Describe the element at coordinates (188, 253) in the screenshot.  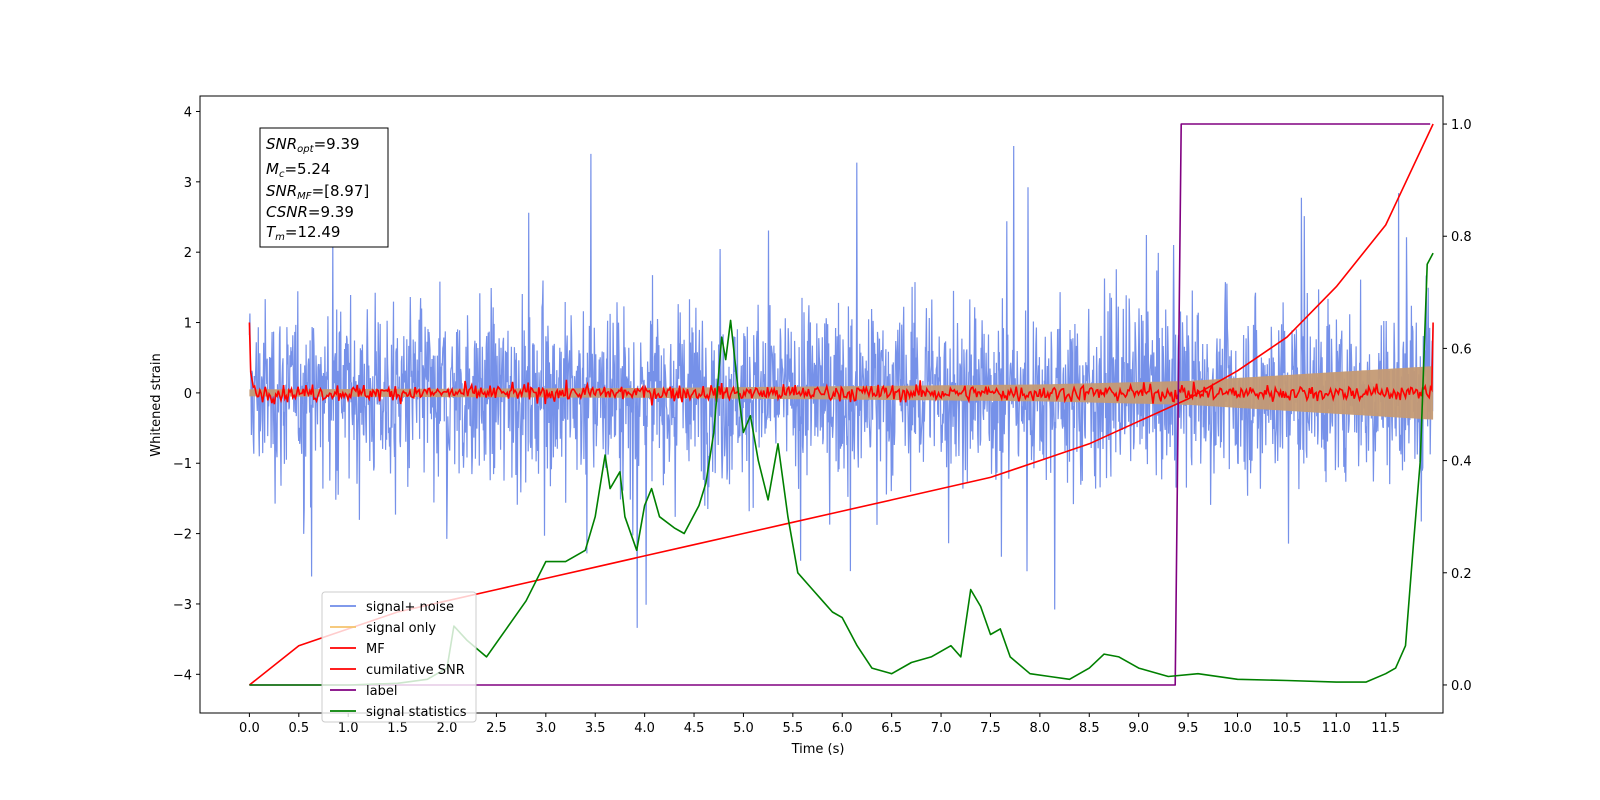
I see `y-tick-label: 2` at that location.